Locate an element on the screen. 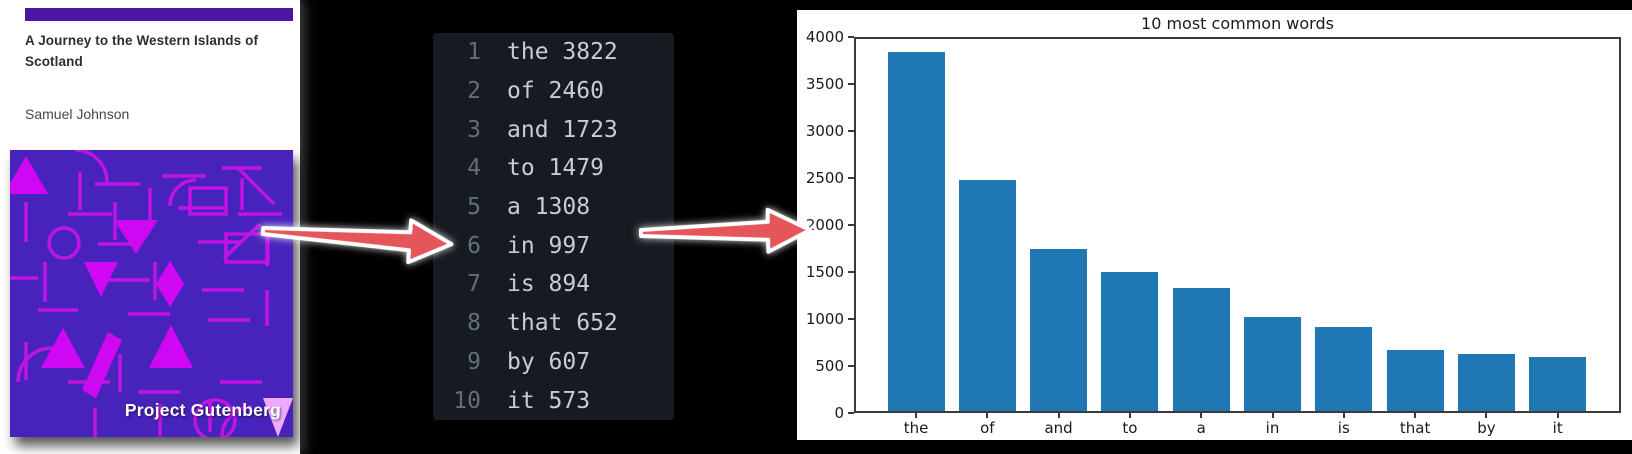 The image size is (1632, 454). word-and-count: to 1479 is located at coordinates (555, 168).